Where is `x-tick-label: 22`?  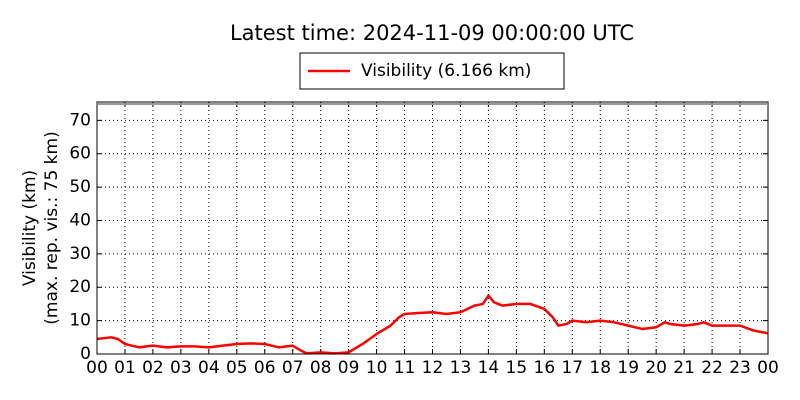 x-tick-label: 22 is located at coordinates (712, 368).